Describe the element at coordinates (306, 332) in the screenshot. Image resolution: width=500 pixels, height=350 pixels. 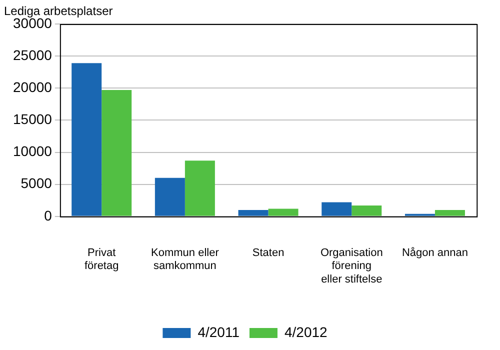
I see `legend-label: 4/2012` at that location.